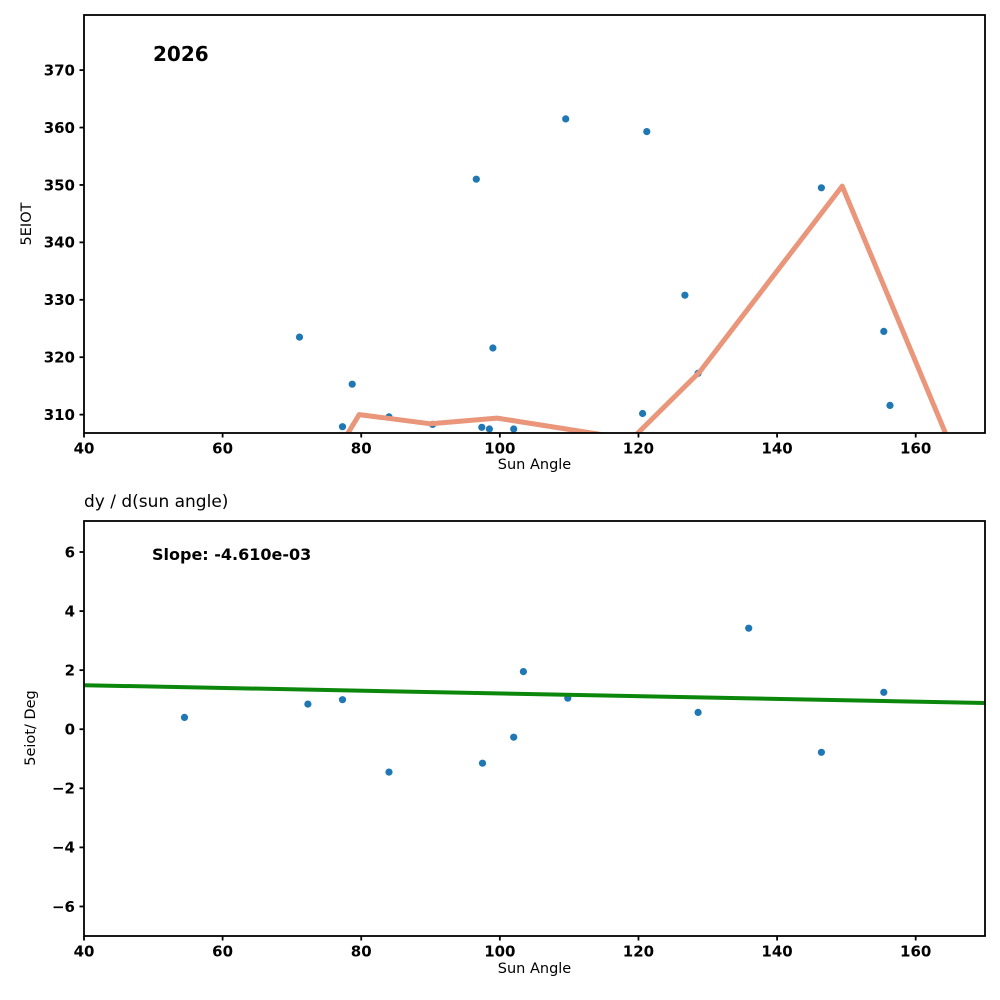 The width and height of the screenshot is (1000, 1000). Describe the element at coordinates (59, 300) in the screenshot. I see `y-tick-label: 330` at that location.